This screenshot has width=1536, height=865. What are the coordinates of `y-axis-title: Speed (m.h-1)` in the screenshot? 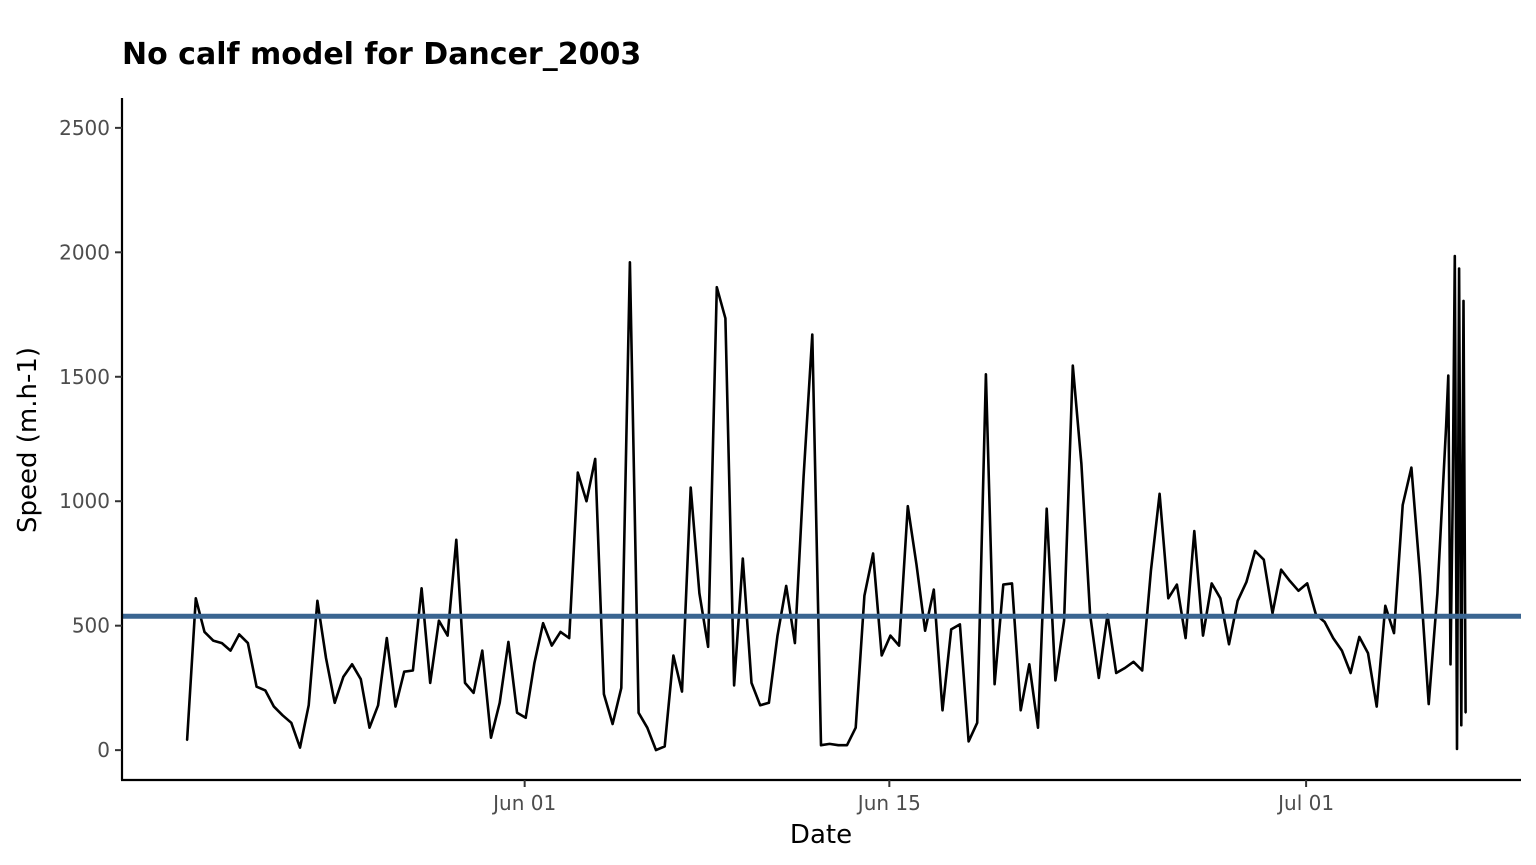 It's located at (28, 440).